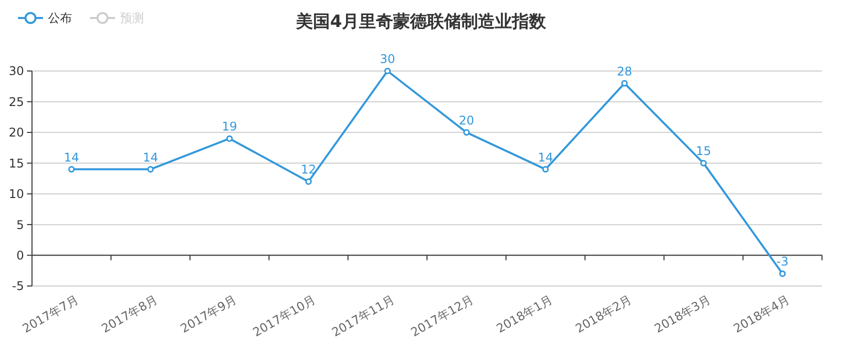 The image size is (842, 348). I want to click on y-tick-label: 15, so click(16, 163).